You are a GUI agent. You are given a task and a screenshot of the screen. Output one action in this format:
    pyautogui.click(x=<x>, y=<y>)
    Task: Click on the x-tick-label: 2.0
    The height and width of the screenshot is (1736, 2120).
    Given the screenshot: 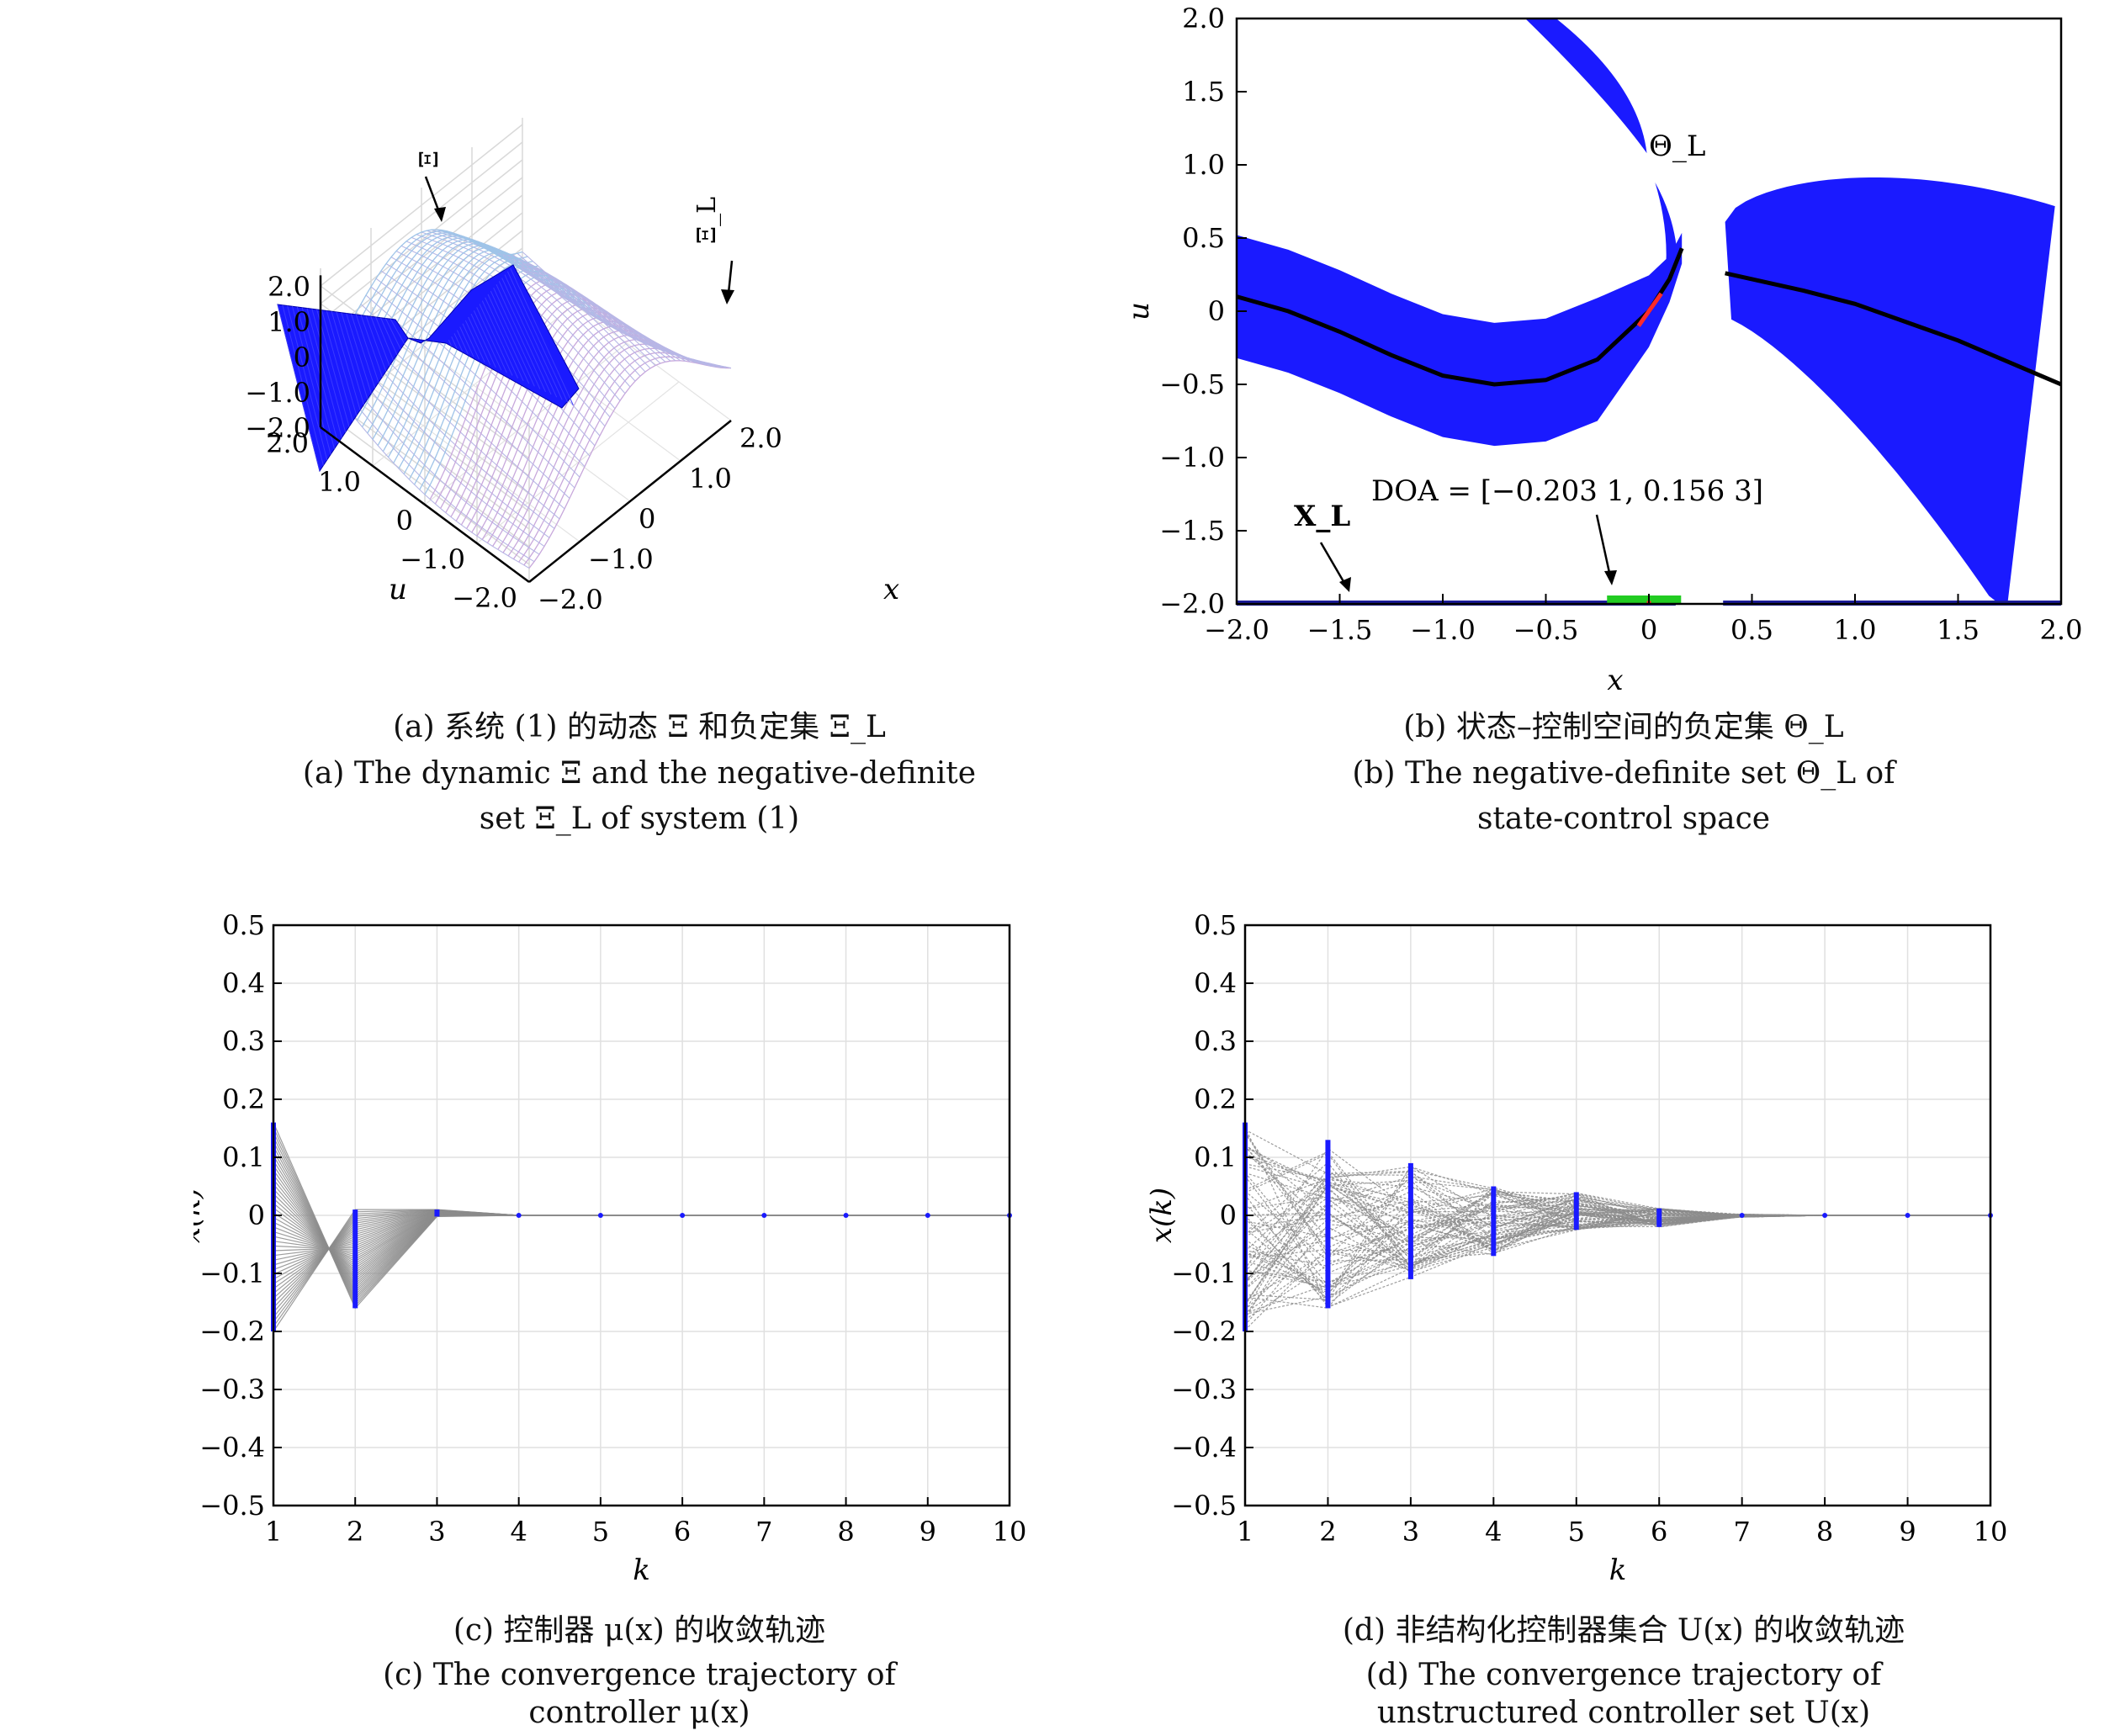 What is the action you would take?
    pyautogui.click(x=760, y=438)
    